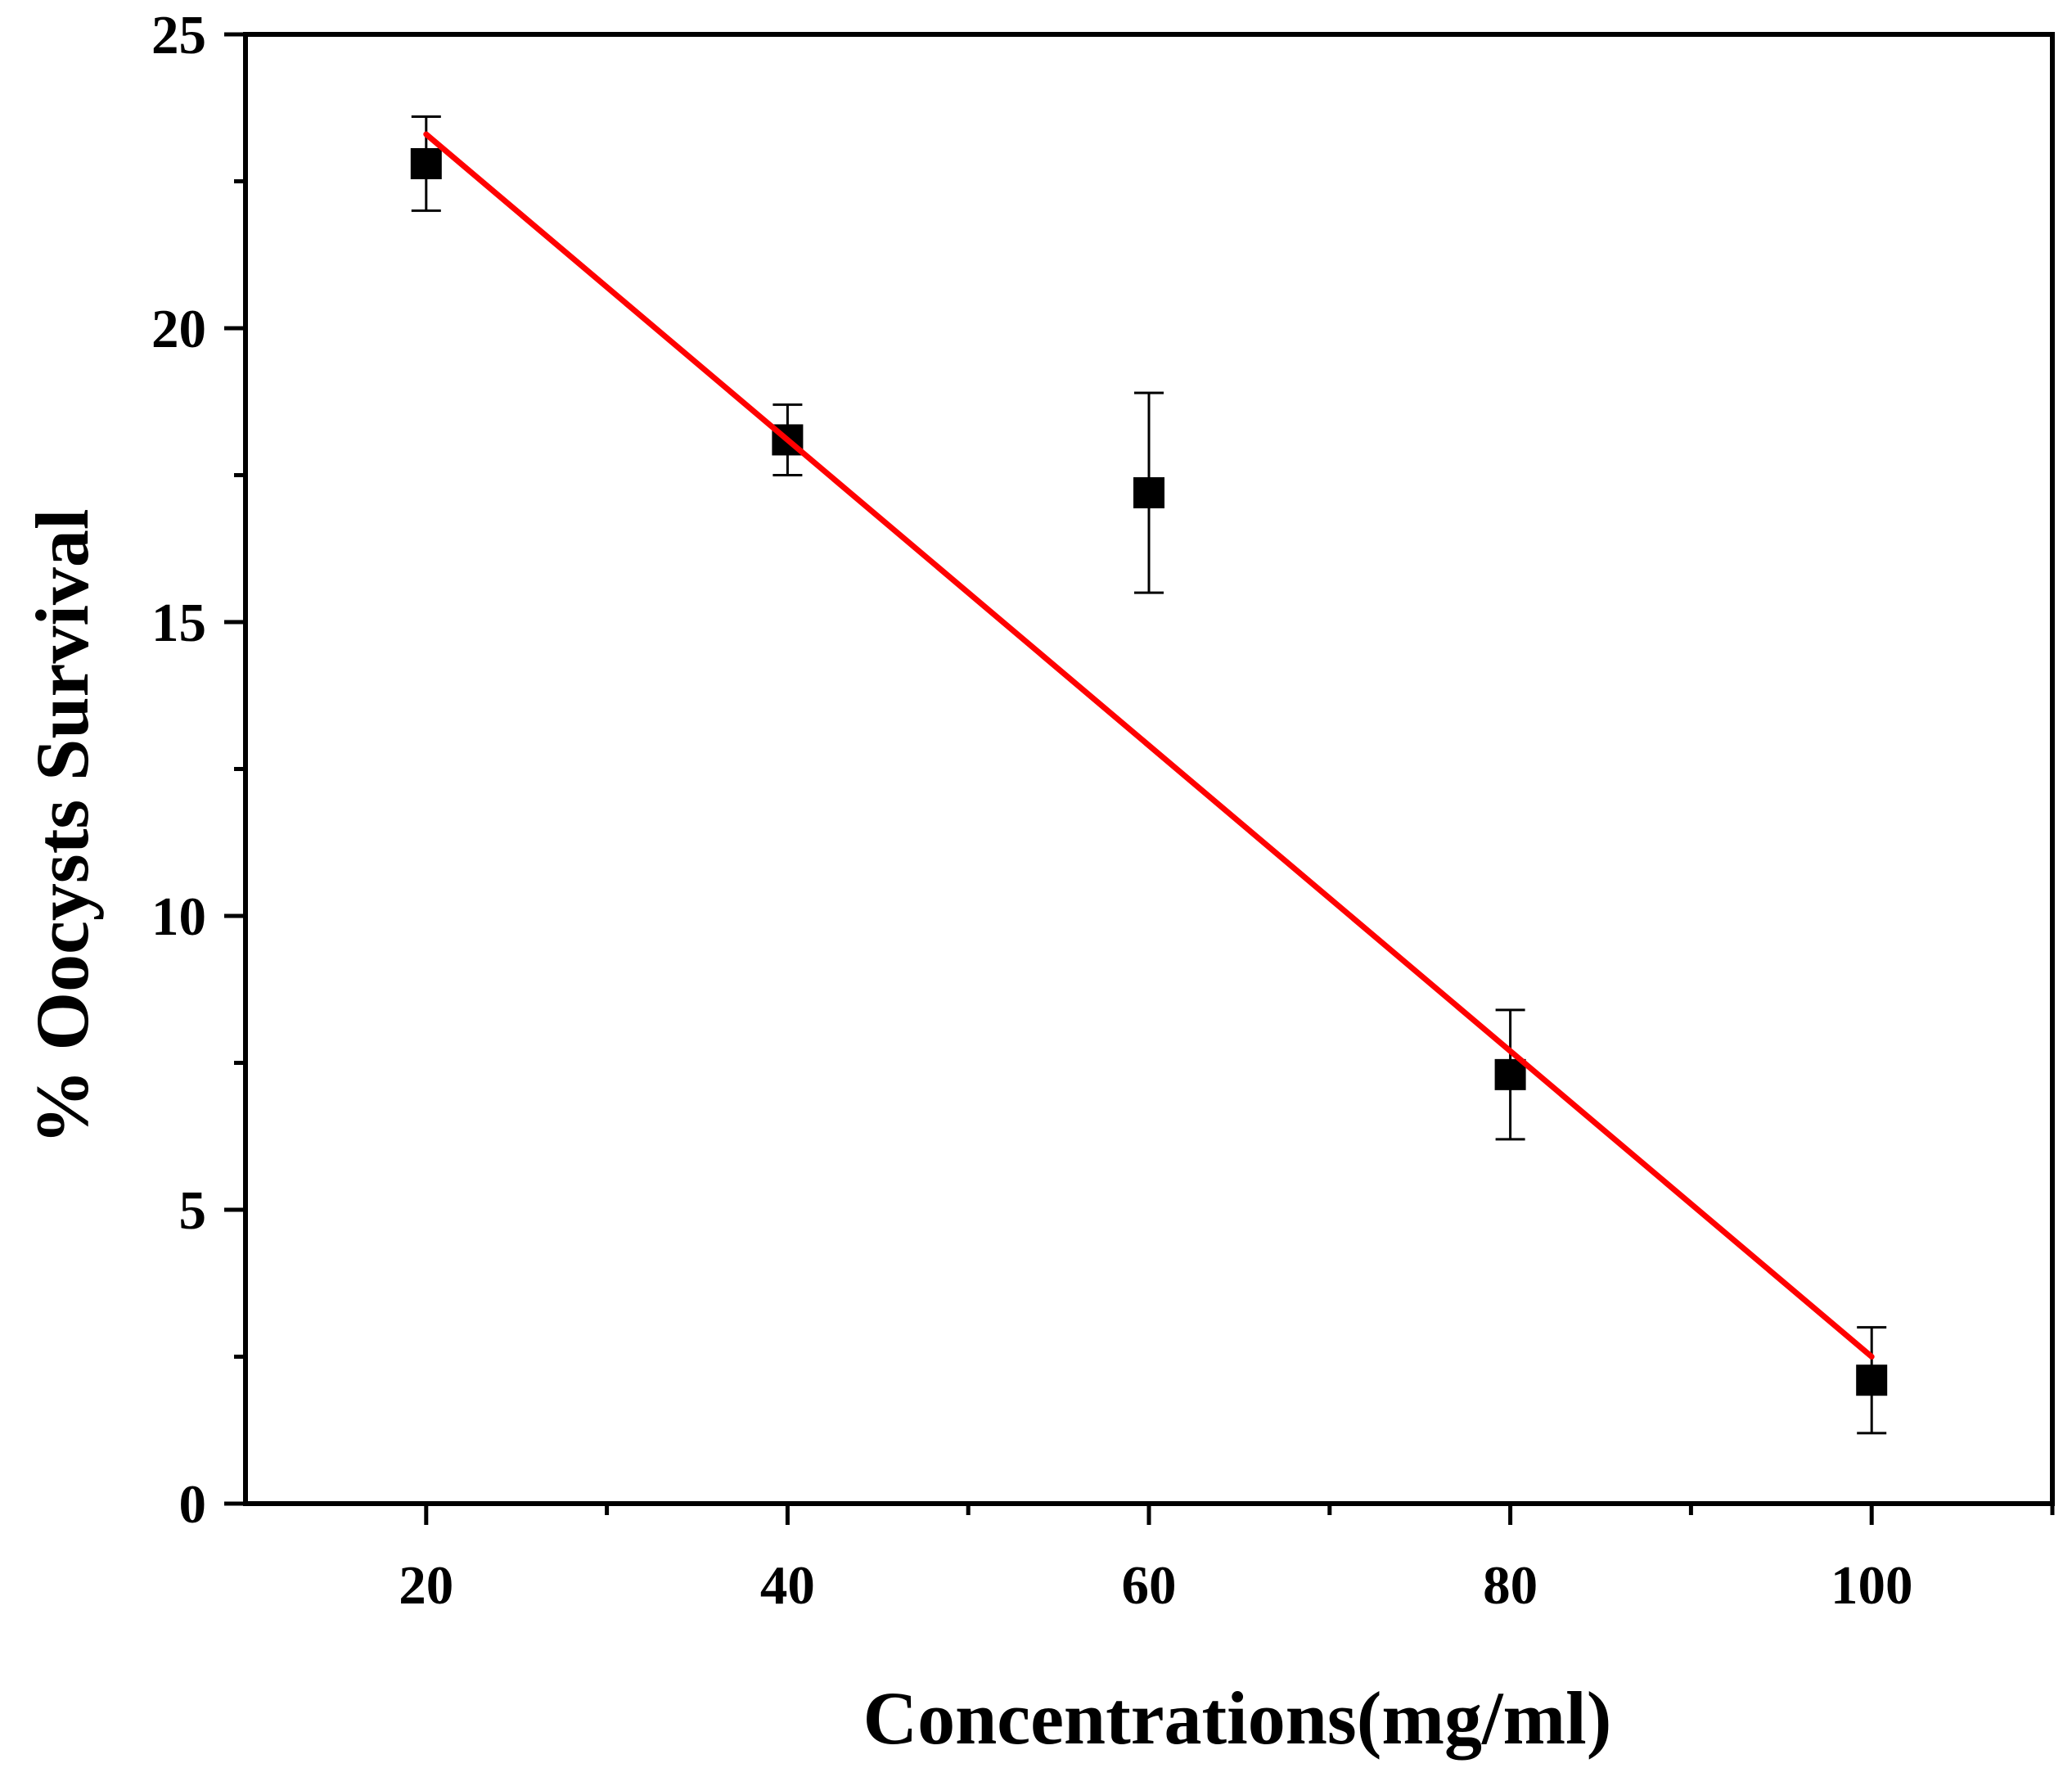  I want to click on y-tick-label: 25, so click(178, 35).